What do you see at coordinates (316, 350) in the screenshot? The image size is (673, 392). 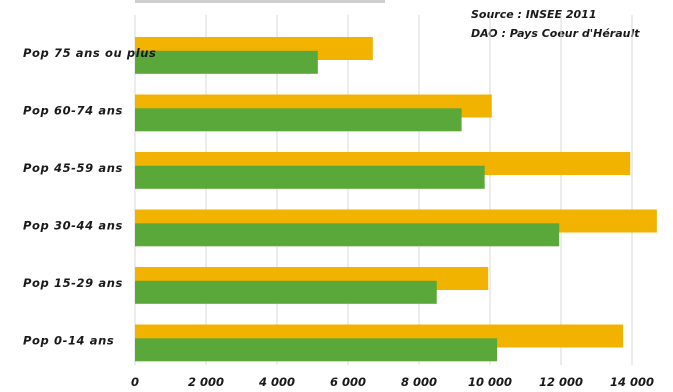 I see `bar-s1-c5` at bounding box center [316, 350].